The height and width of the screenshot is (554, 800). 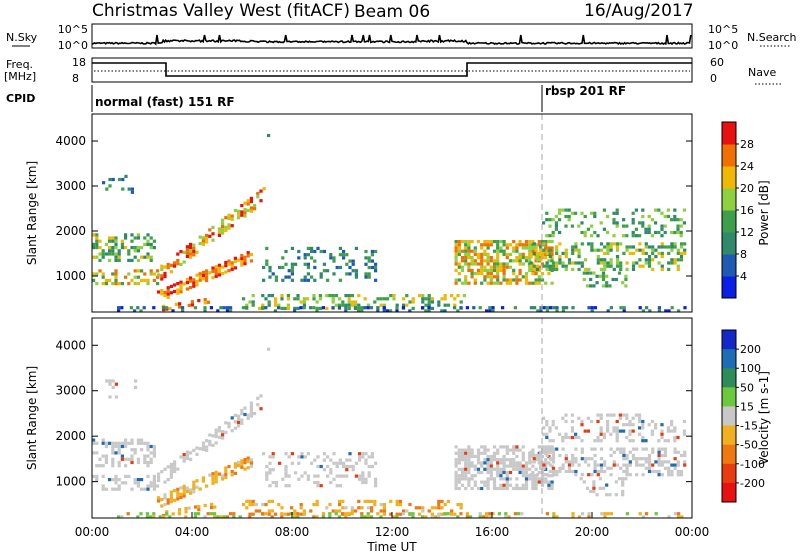 What do you see at coordinates (752, 483) in the screenshot?
I see `colorbar-tick-label: -200` at bounding box center [752, 483].